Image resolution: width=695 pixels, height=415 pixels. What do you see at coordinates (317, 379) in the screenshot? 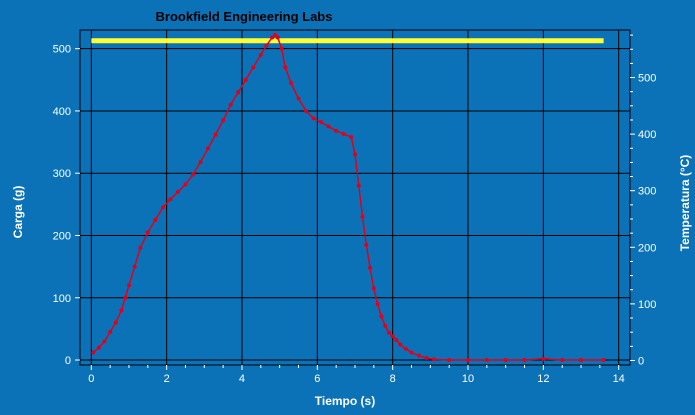
I see `x-tick-label: 6` at bounding box center [317, 379].